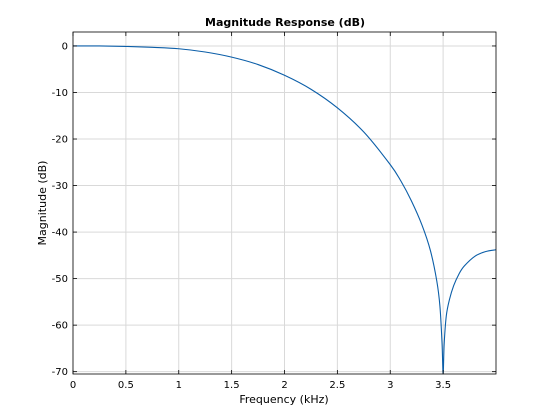  What do you see at coordinates (232, 385) in the screenshot?
I see `x-tick-label: 1.5` at bounding box center [232, 385].